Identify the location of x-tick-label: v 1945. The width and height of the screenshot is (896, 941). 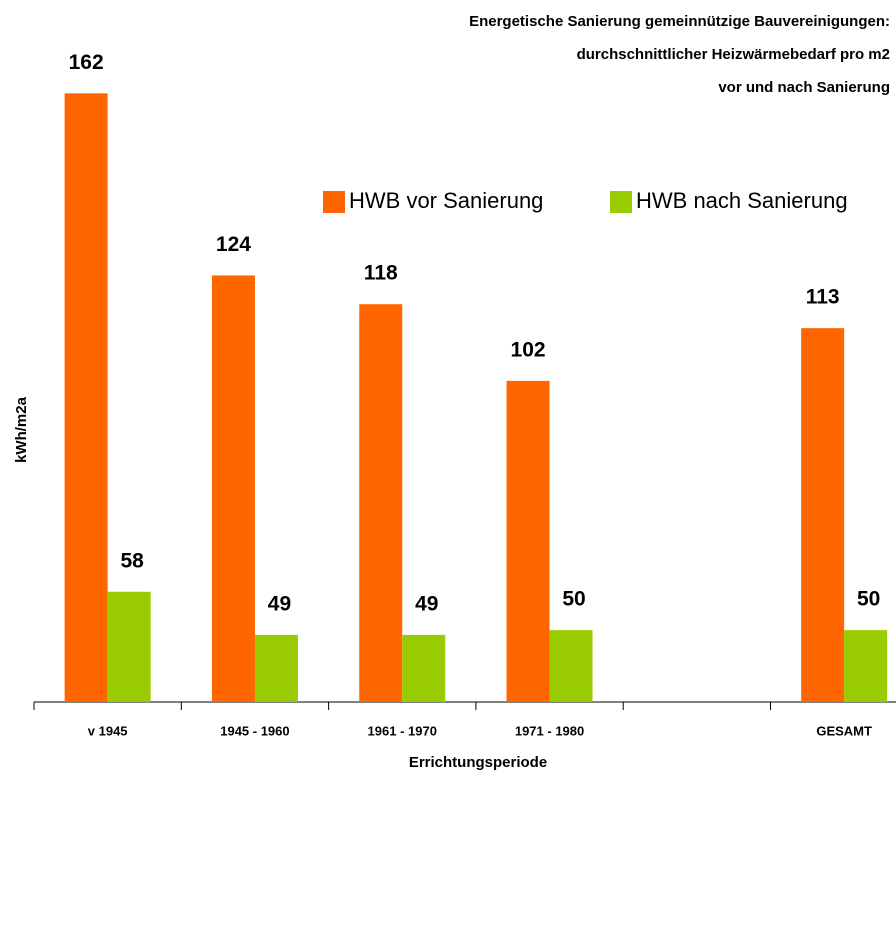
(108, 730).